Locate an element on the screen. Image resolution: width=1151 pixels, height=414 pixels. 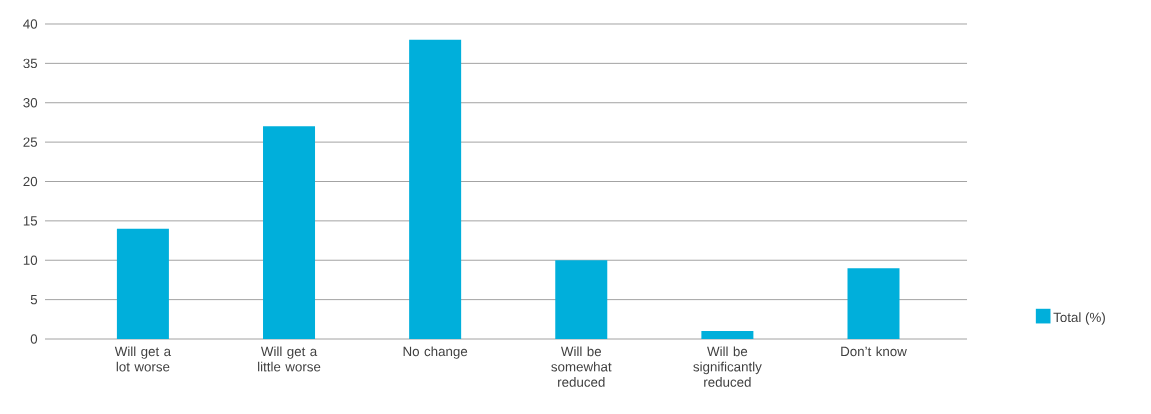
y-tick-label: 10 is located at coordinates (30, 260).